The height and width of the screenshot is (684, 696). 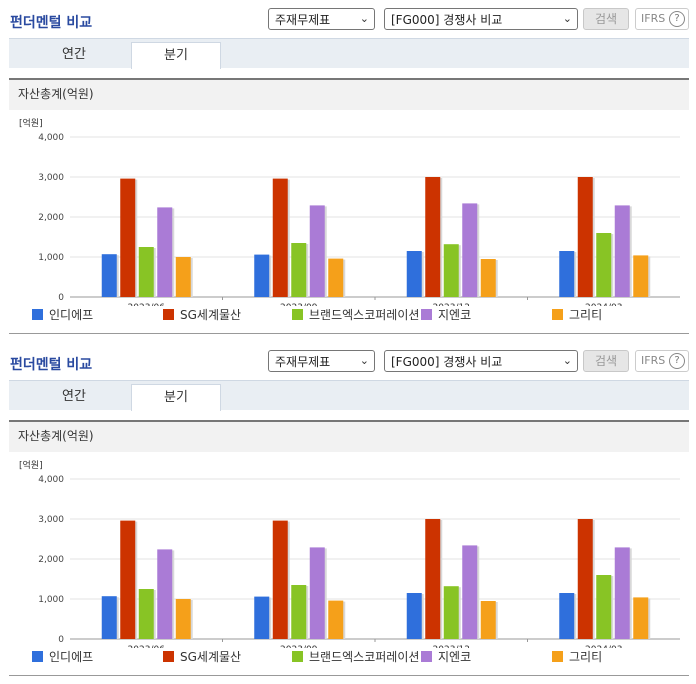 I want to click on ifrs-label: IFRS, so click(x=653, y=18).